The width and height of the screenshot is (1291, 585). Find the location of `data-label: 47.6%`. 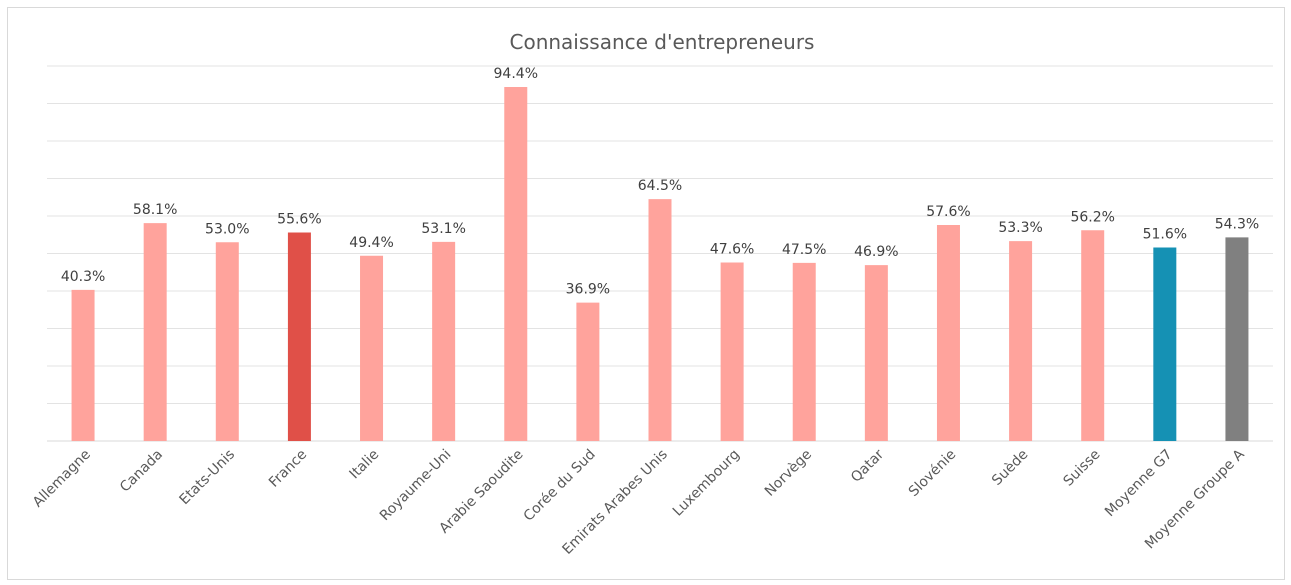

data-label: 47.6% is located at coordinates (732, 250).